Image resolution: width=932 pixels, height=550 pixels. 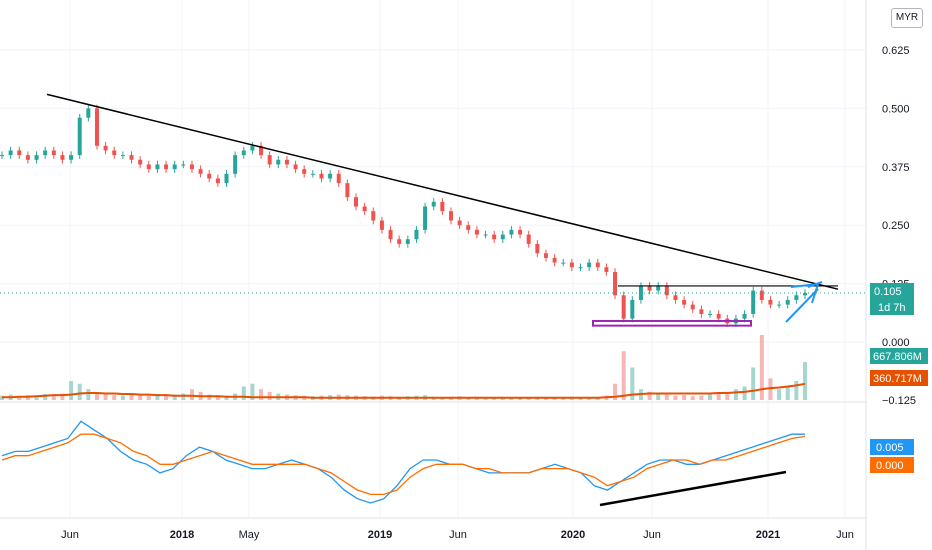 I want to click on time-tick-label: May, so click(x=249, y=535).